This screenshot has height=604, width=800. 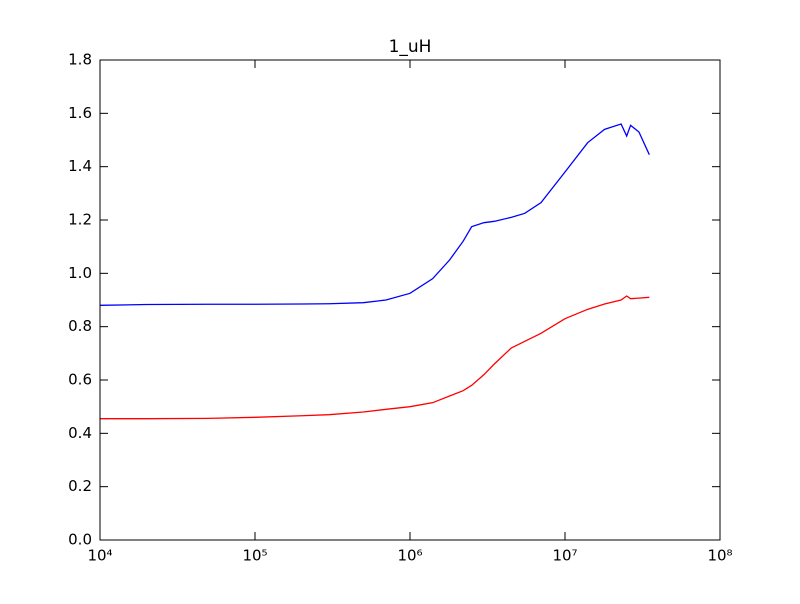 I want to click on y-tick-label: 1.2, so click(x=80, y=220).